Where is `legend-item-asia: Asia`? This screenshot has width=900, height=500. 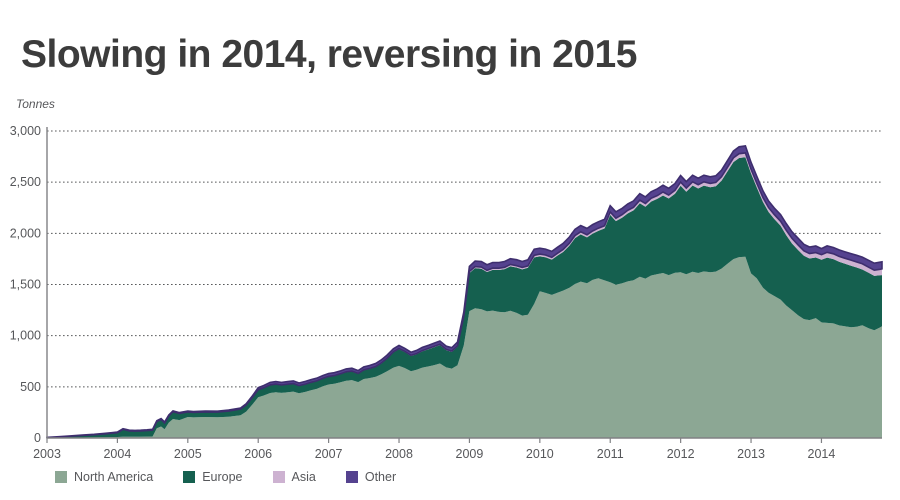
legend-item-asia: Asia is located at coordinates (294, 477).